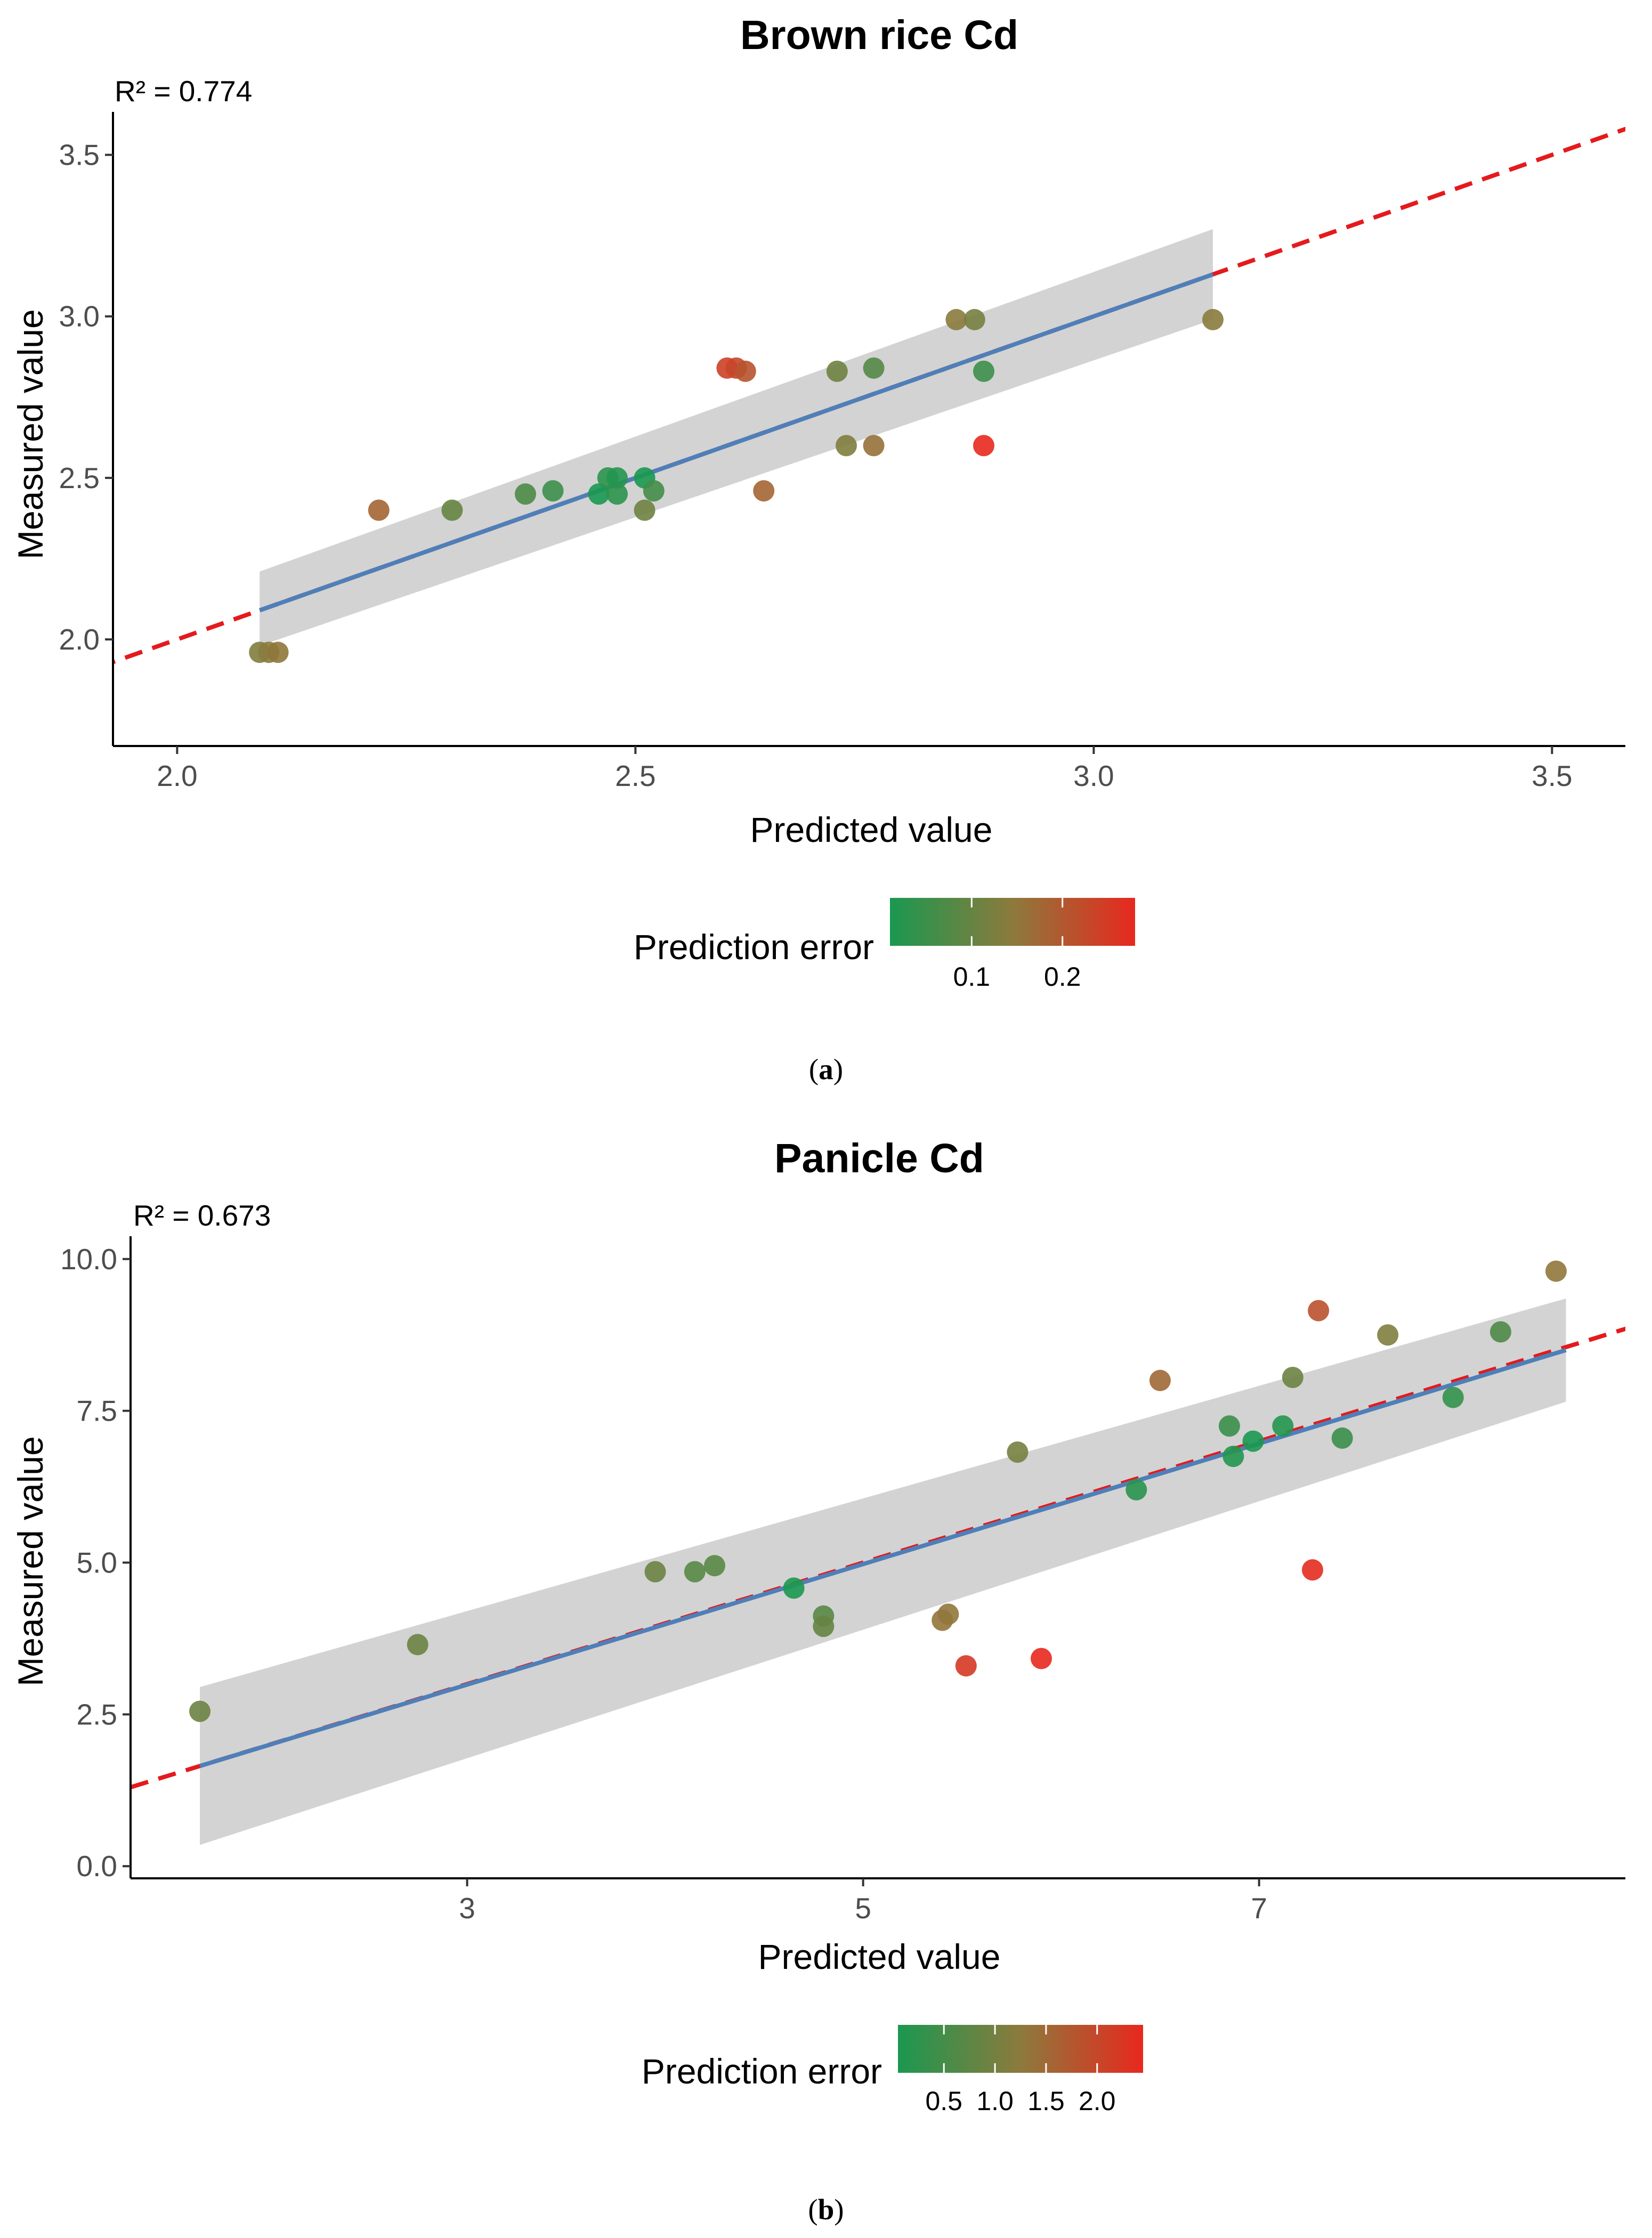 The height and width of the screenshot is (2238, 1652). What do you see at coordinates (1063, 977) in the screenshot?
I see `legend-tick-label: 0.2` at bounding box center [1063, 977].